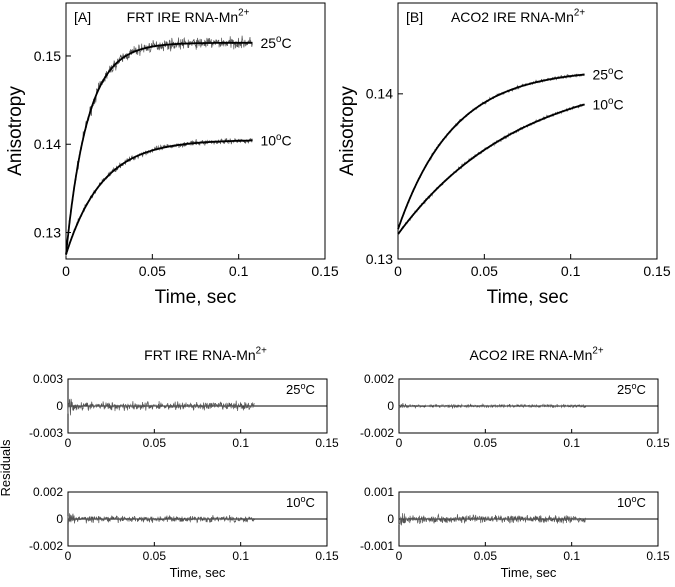 The height and width of the screenshot is (587, 675). What do you see at coordinates (48, 379) in the screenshot?
I see `y-tick-label: 0.003` at bounding box center [48, 379].